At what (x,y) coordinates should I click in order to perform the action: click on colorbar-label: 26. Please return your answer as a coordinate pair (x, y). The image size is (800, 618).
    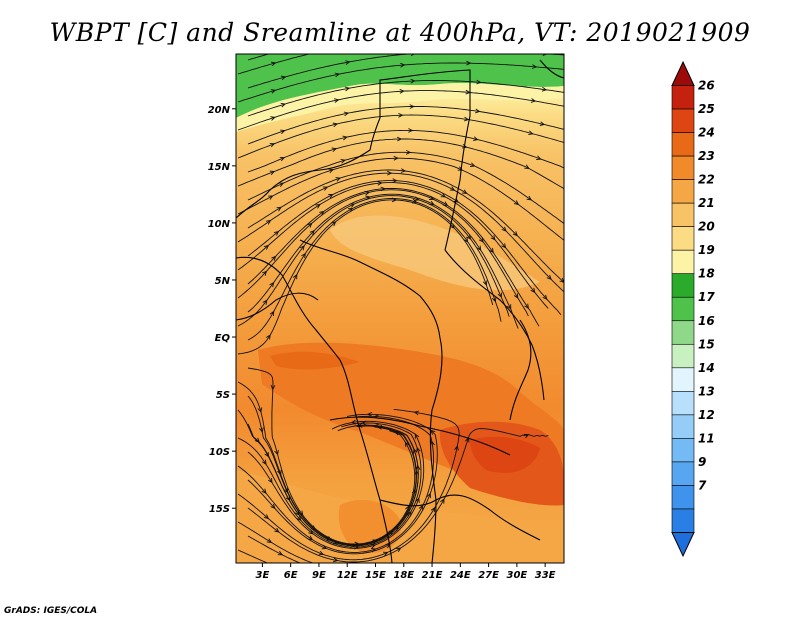
    Looking at the image, I should click on (706, 86).